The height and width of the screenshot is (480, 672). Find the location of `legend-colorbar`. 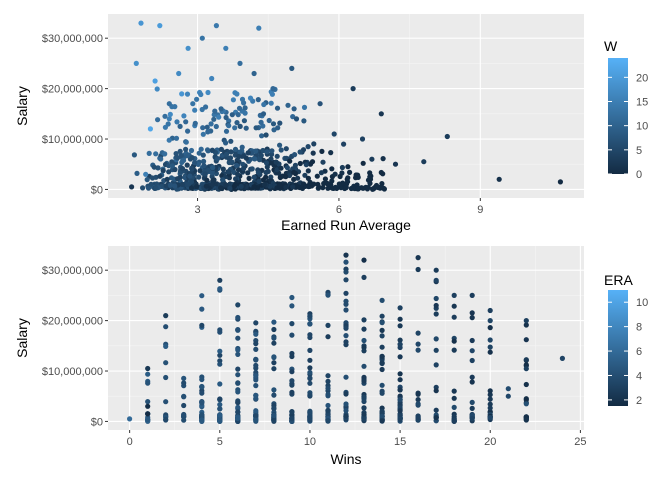

legend-colorbar is located at coordinates (618, 116).